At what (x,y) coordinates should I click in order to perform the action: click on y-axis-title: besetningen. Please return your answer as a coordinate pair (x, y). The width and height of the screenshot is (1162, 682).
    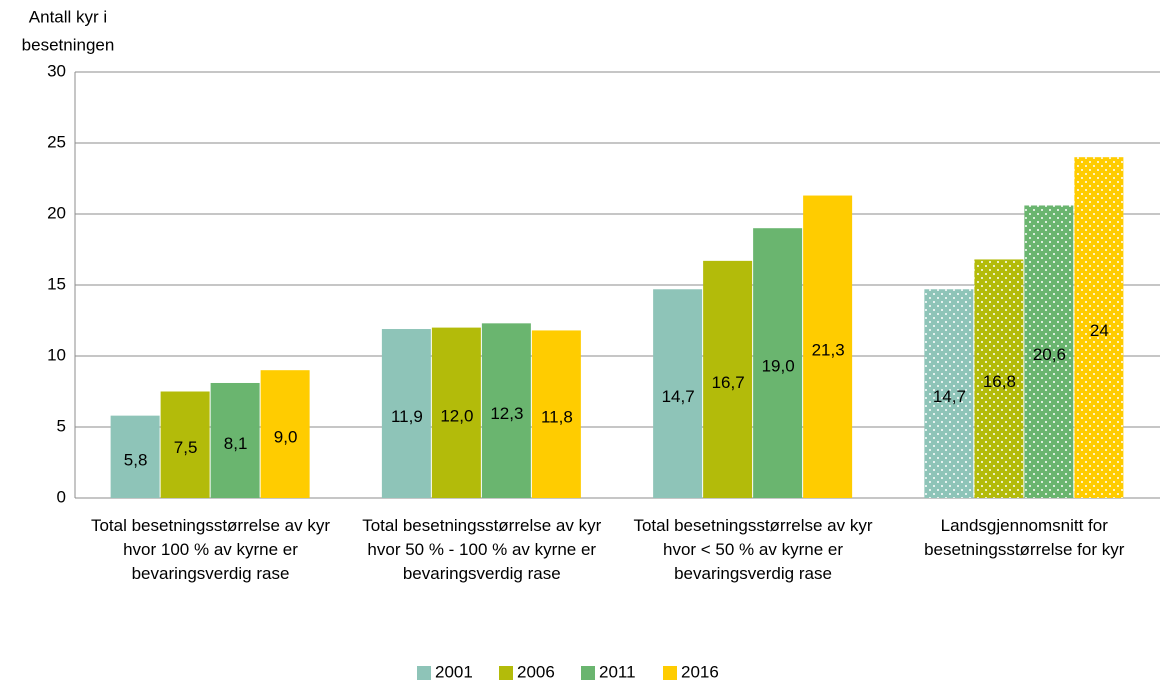
    Looking at the image, I should click on (68, 44).